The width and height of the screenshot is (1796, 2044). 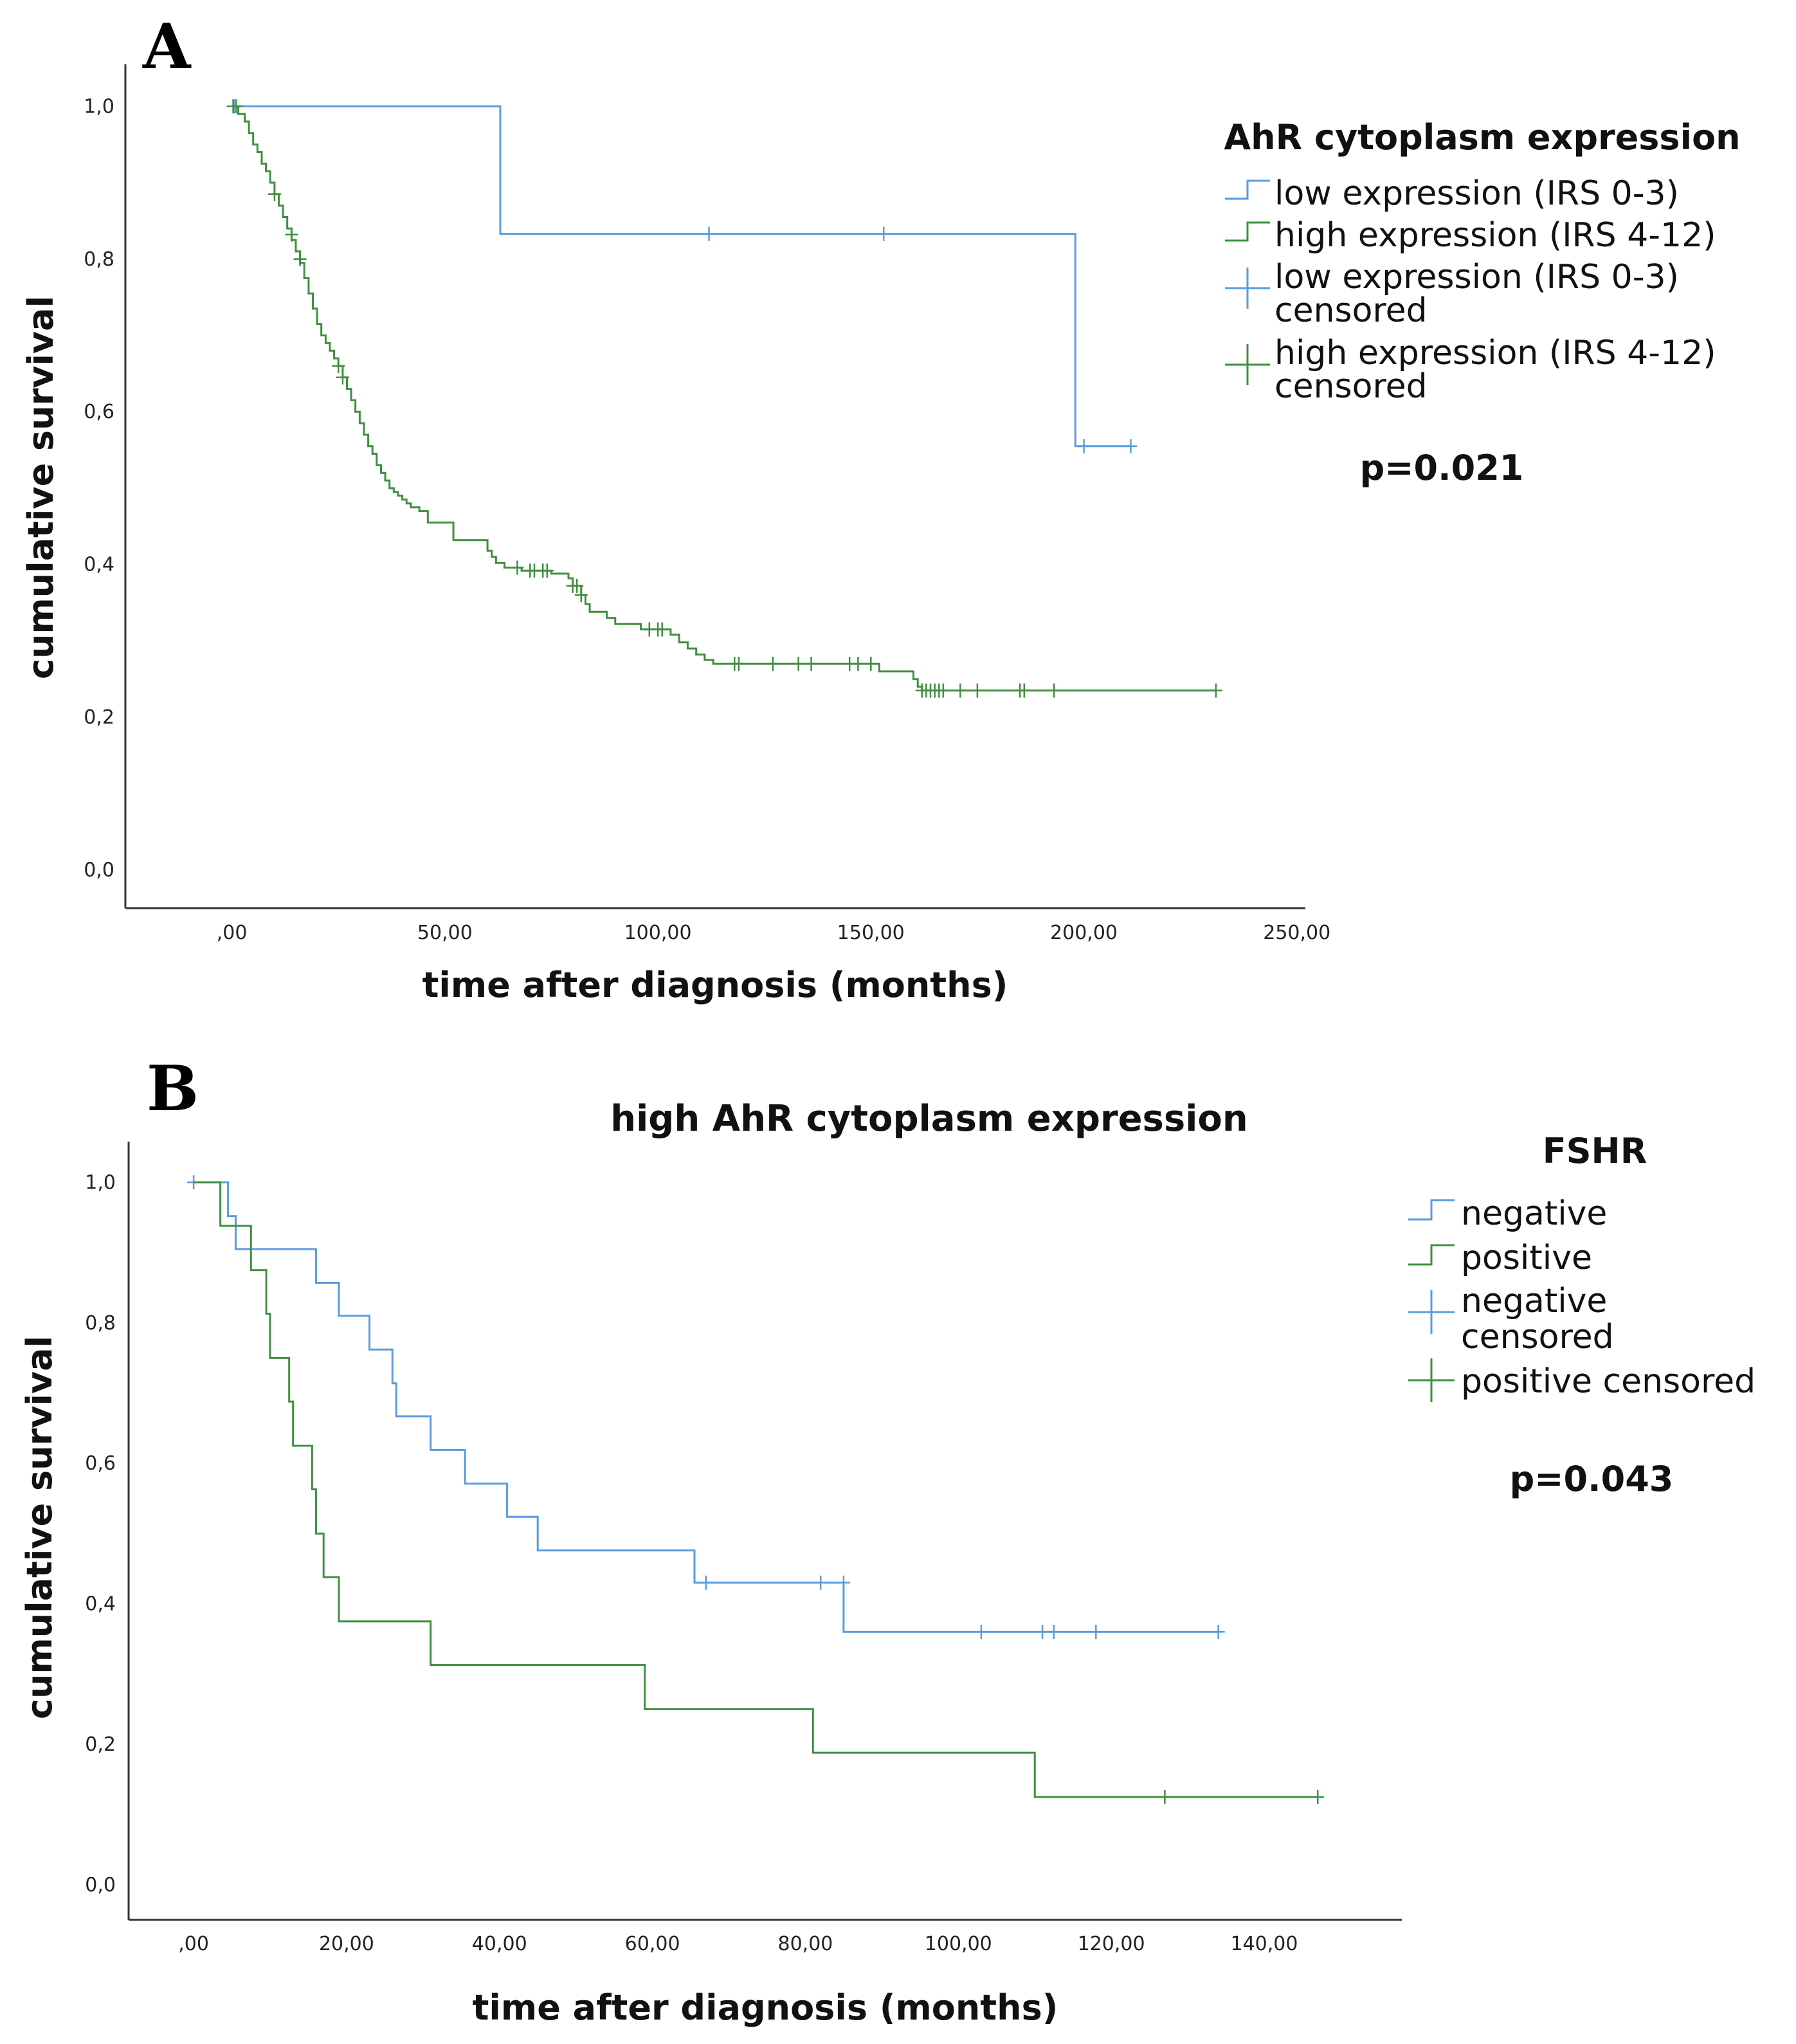 I want to click on legend-label: positive, so click(x=1526, y=1258).